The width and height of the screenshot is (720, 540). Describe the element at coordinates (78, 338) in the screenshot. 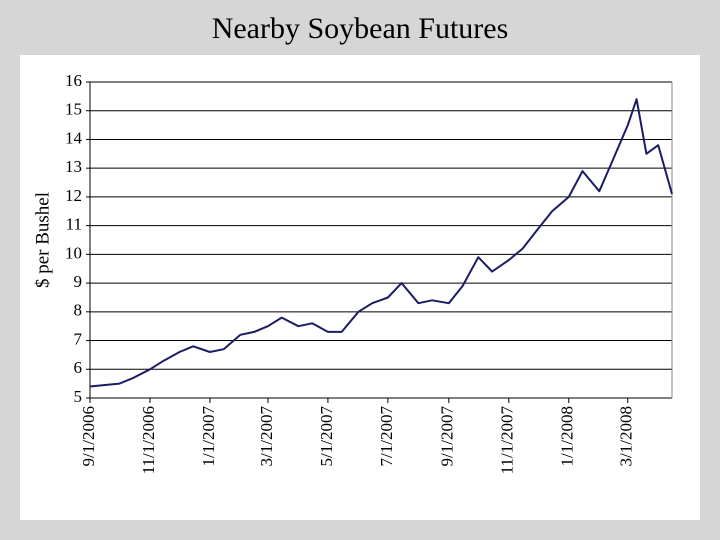

I see `y-tick-label: 7` at that location.